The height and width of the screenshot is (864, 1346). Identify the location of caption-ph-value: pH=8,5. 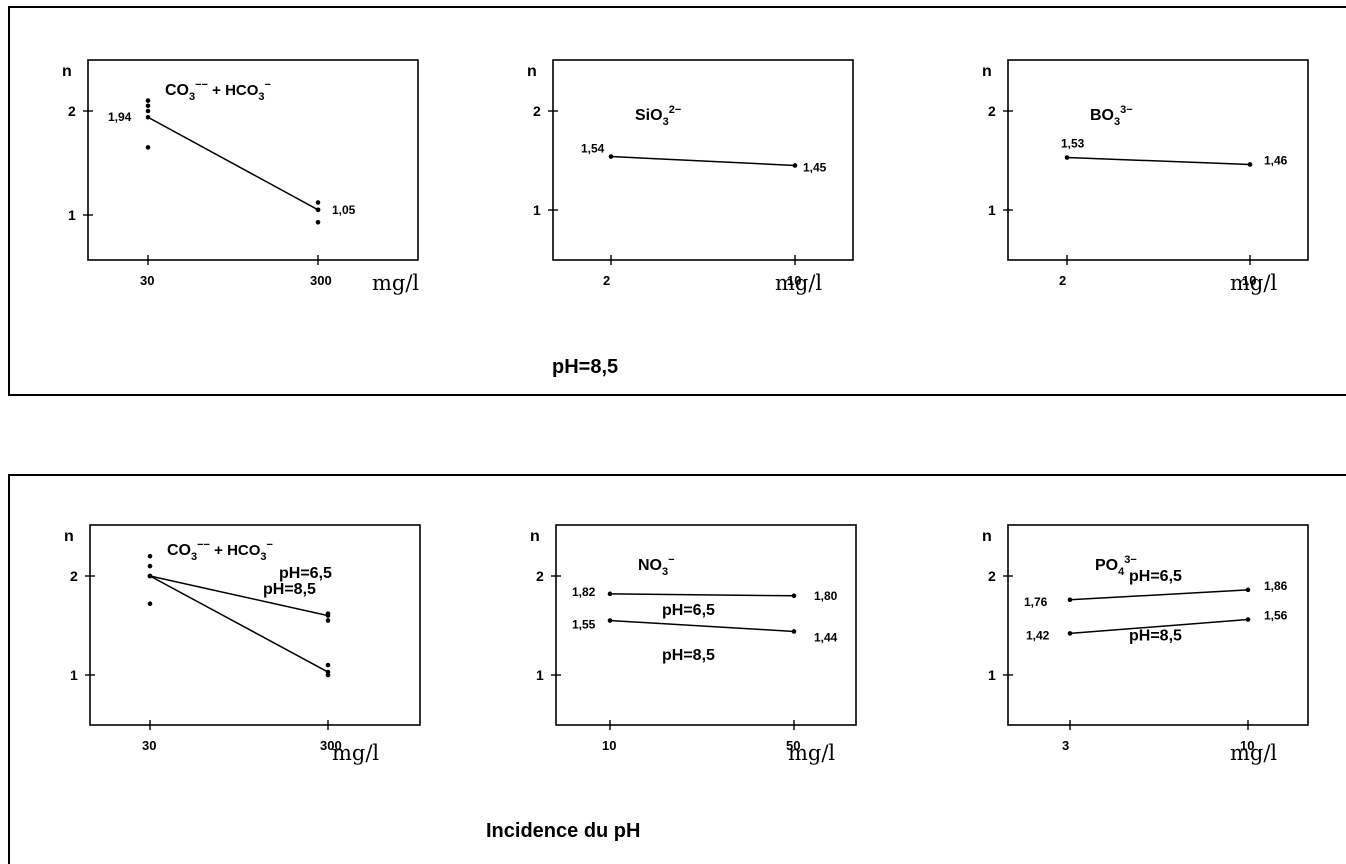
(585, 367).